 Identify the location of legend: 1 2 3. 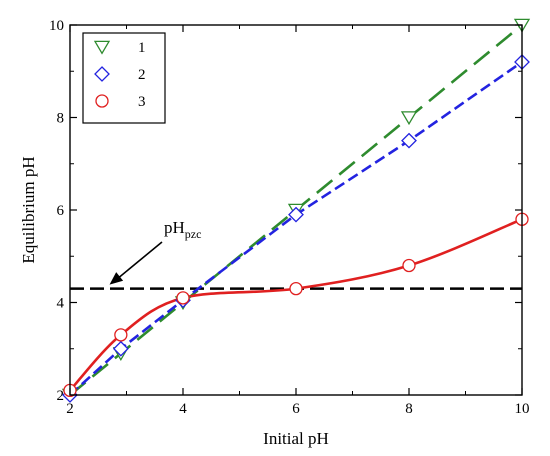
(124, 78).